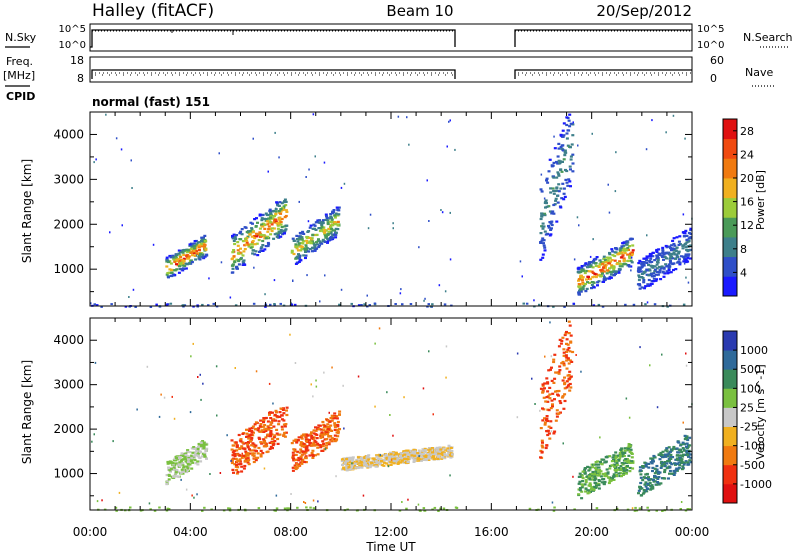 This screenshot has height=554, width=800. I want to click on x-tick-label: 00:00, so click(692, 532).